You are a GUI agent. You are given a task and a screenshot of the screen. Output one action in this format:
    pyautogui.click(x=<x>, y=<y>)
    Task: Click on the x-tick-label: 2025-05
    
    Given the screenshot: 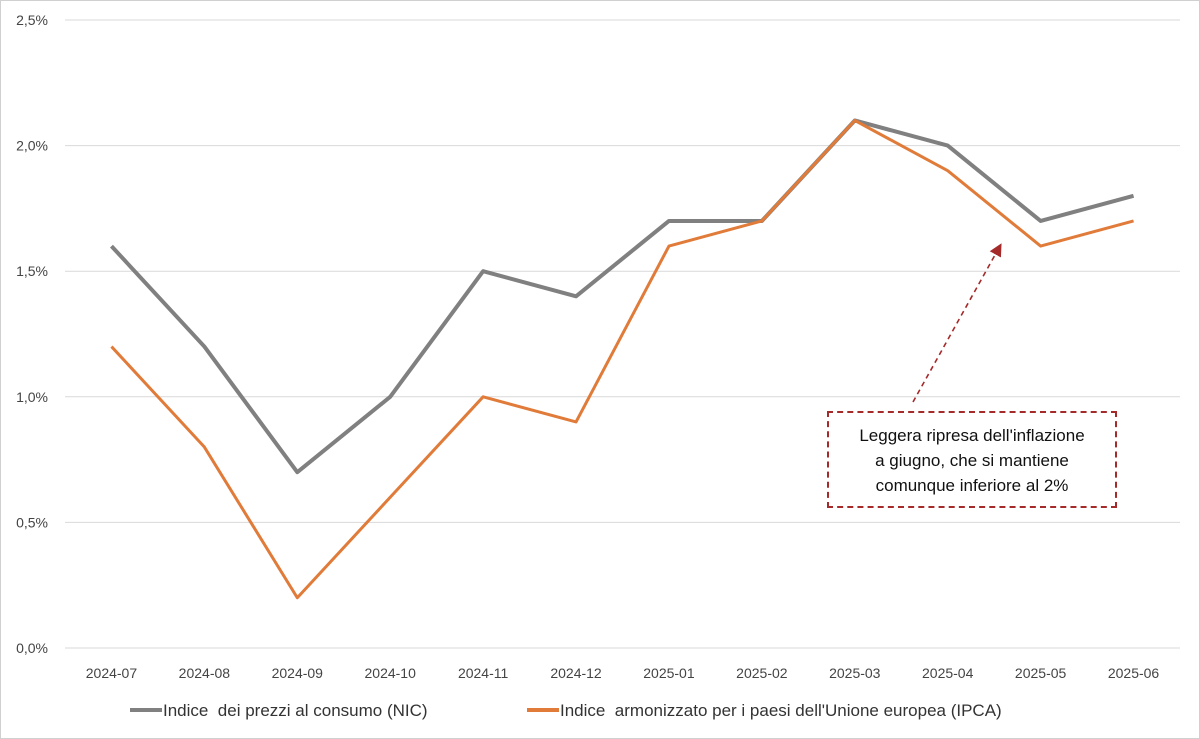 What is the action you would take?
    pyautogui.click(x=1041, y=673)
    